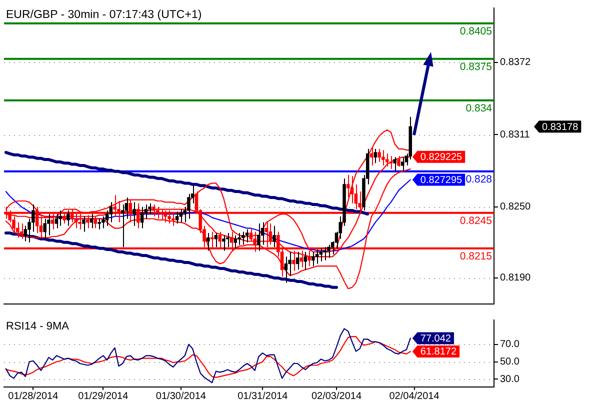 The width and height of the screenshot is (590, 400). I want to click on y-tick-label: 0.8190, so click(516, 278).